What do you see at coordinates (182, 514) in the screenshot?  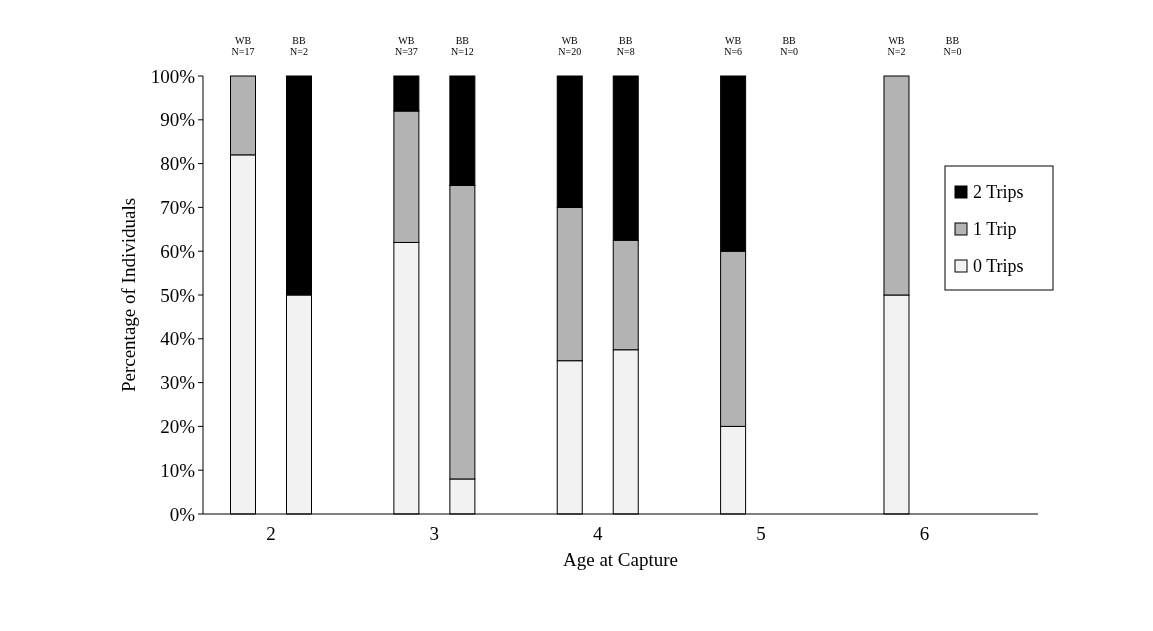 I see `y-tick-label: 0%` at bounding box center [182, 514].